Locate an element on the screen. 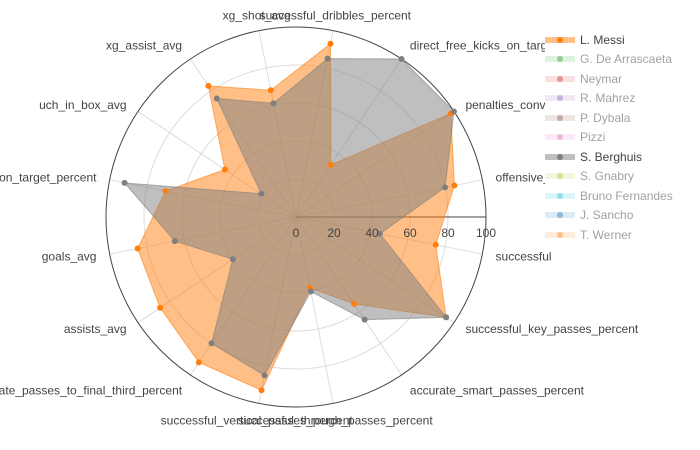 This screenshot has width=700, height=450. legend-label: P. Dybala is located at coordinates (605, 117).